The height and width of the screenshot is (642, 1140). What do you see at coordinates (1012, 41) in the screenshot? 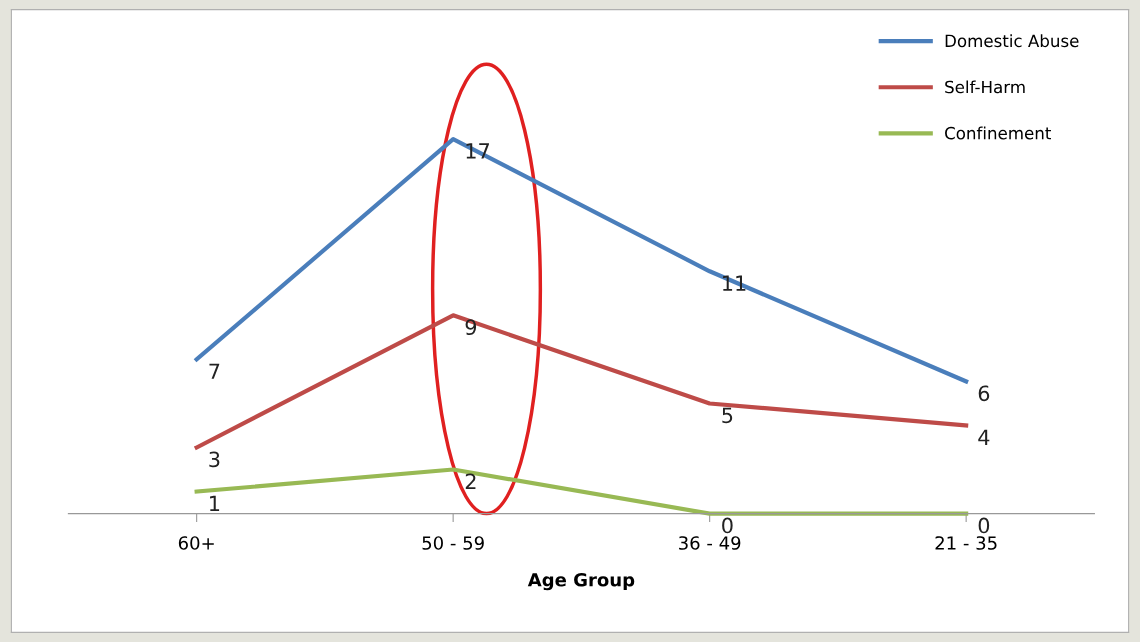
I see `legend-label: Domestic Abuse` at bounding box center [1012, 41].